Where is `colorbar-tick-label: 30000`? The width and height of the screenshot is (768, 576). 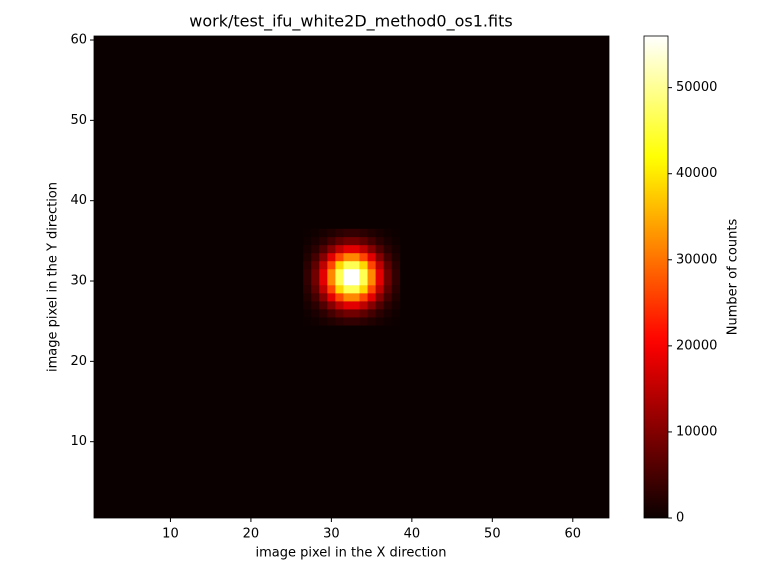 colorbar-tick-label: 30000 is located at coordinates (696, 259).